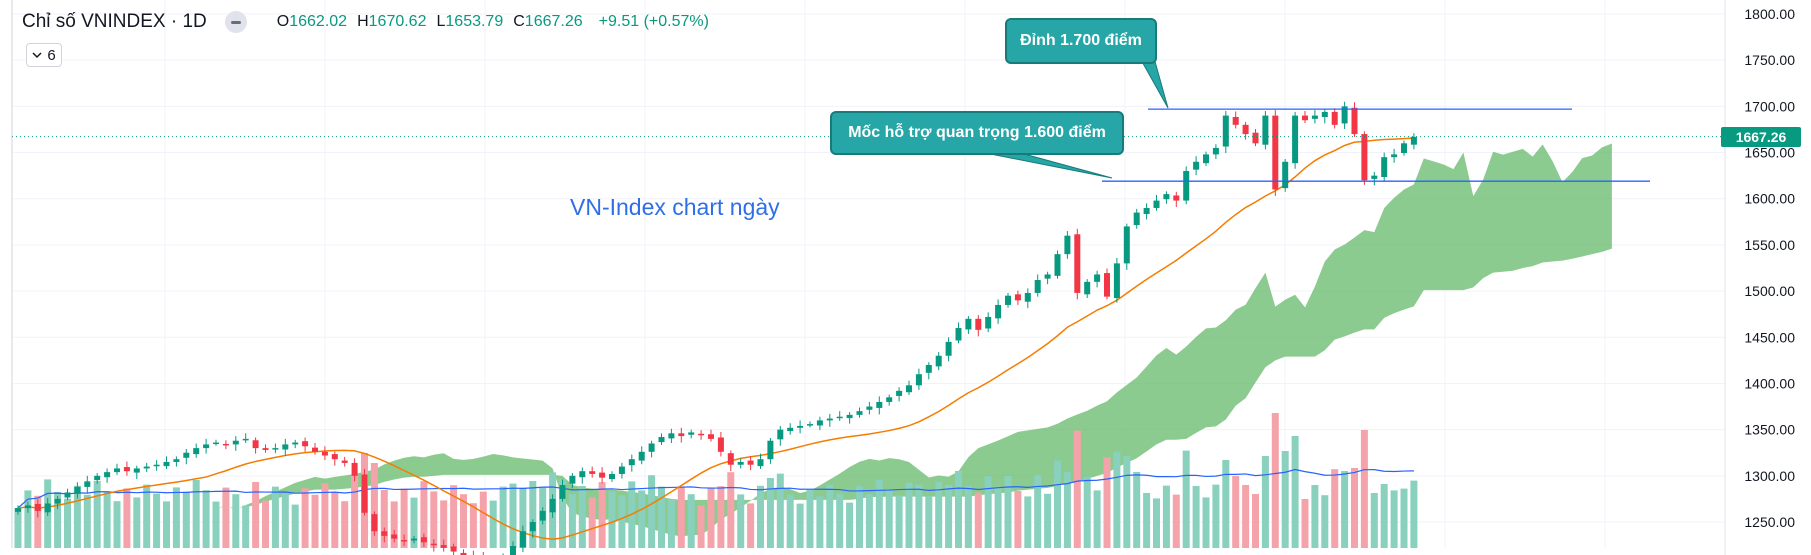  What do you see at coordinates (114, 21) in the screenshot?
I see `symbol-title: Chỉ số VNINDEX · 1D` at bounding box center [114, 21].